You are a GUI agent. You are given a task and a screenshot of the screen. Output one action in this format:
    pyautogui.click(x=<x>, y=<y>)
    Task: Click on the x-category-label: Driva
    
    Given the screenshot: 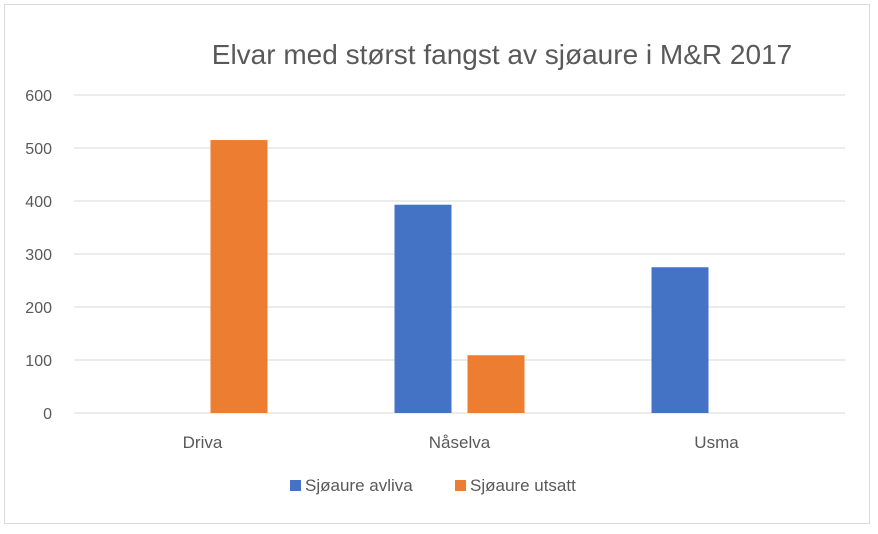 What is the action you would take?
    pyautogui.click(x=203, y=442)
    